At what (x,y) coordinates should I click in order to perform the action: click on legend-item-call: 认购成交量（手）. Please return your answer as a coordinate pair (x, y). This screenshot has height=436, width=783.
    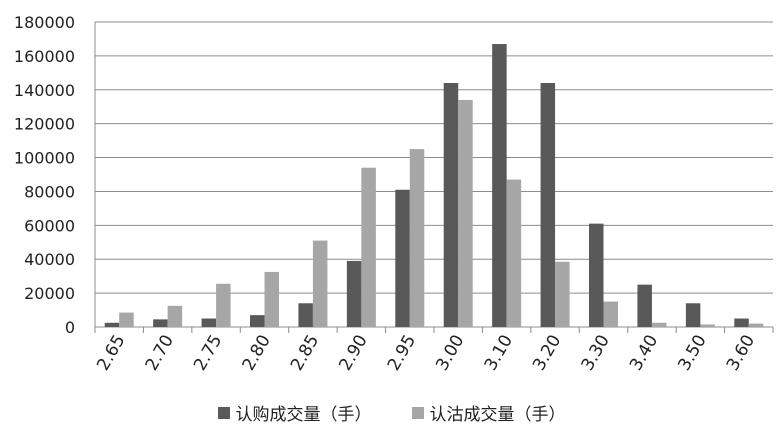
    Looking at the image, I should click on (294, 412).